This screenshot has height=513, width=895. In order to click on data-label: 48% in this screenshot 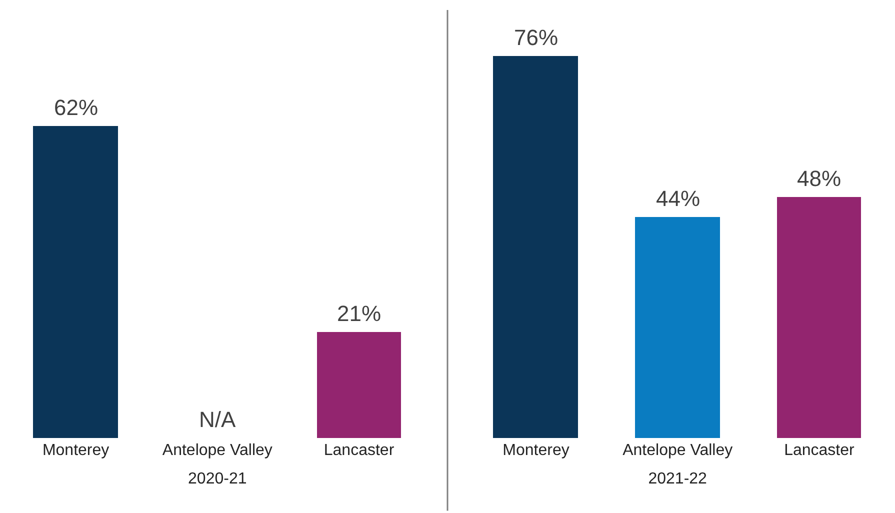, I will do `click(819, 178)`.